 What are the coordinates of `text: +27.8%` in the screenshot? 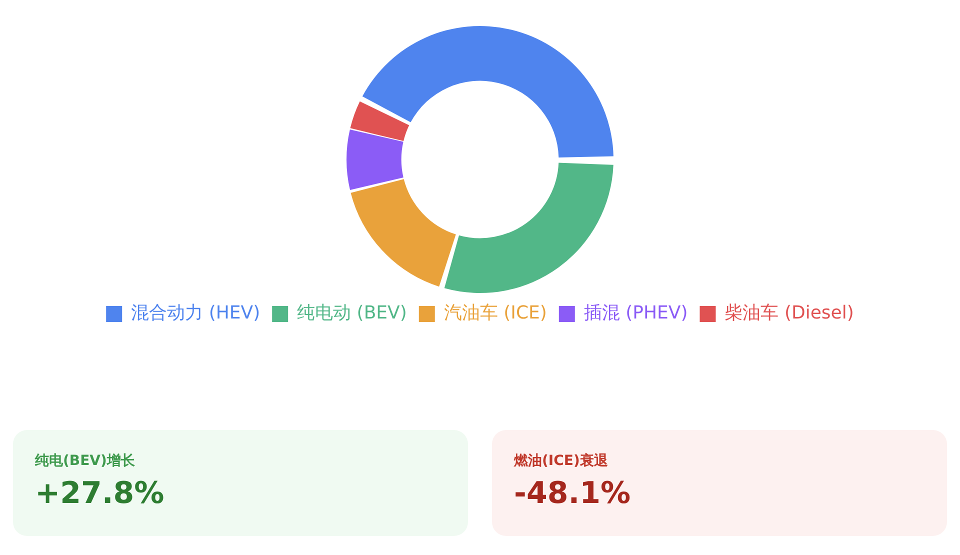 It's located at (100, 493).